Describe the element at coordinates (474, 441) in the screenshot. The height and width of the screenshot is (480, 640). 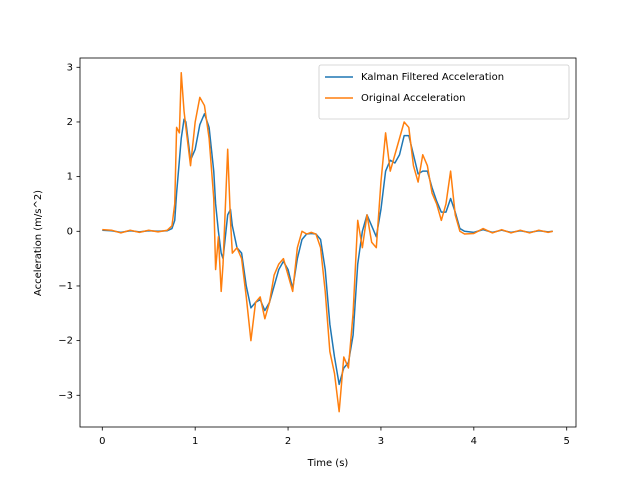
I see `x-tick-label: 4` at that location.